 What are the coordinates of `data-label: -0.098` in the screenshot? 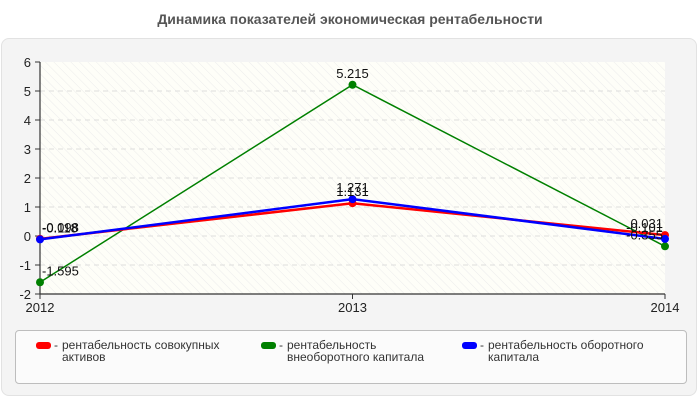 It's located at (60, 227).